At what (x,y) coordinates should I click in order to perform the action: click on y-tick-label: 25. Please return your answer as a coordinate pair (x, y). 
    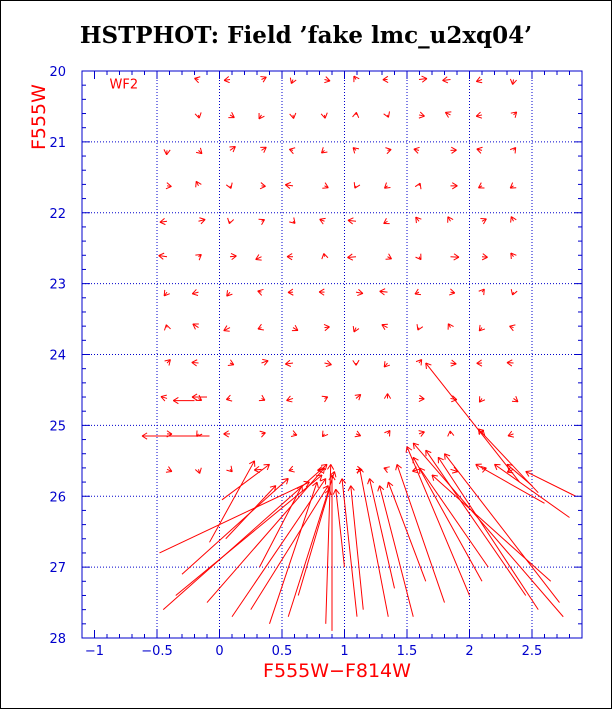
    Looking at the image, I should click on (57, 426).